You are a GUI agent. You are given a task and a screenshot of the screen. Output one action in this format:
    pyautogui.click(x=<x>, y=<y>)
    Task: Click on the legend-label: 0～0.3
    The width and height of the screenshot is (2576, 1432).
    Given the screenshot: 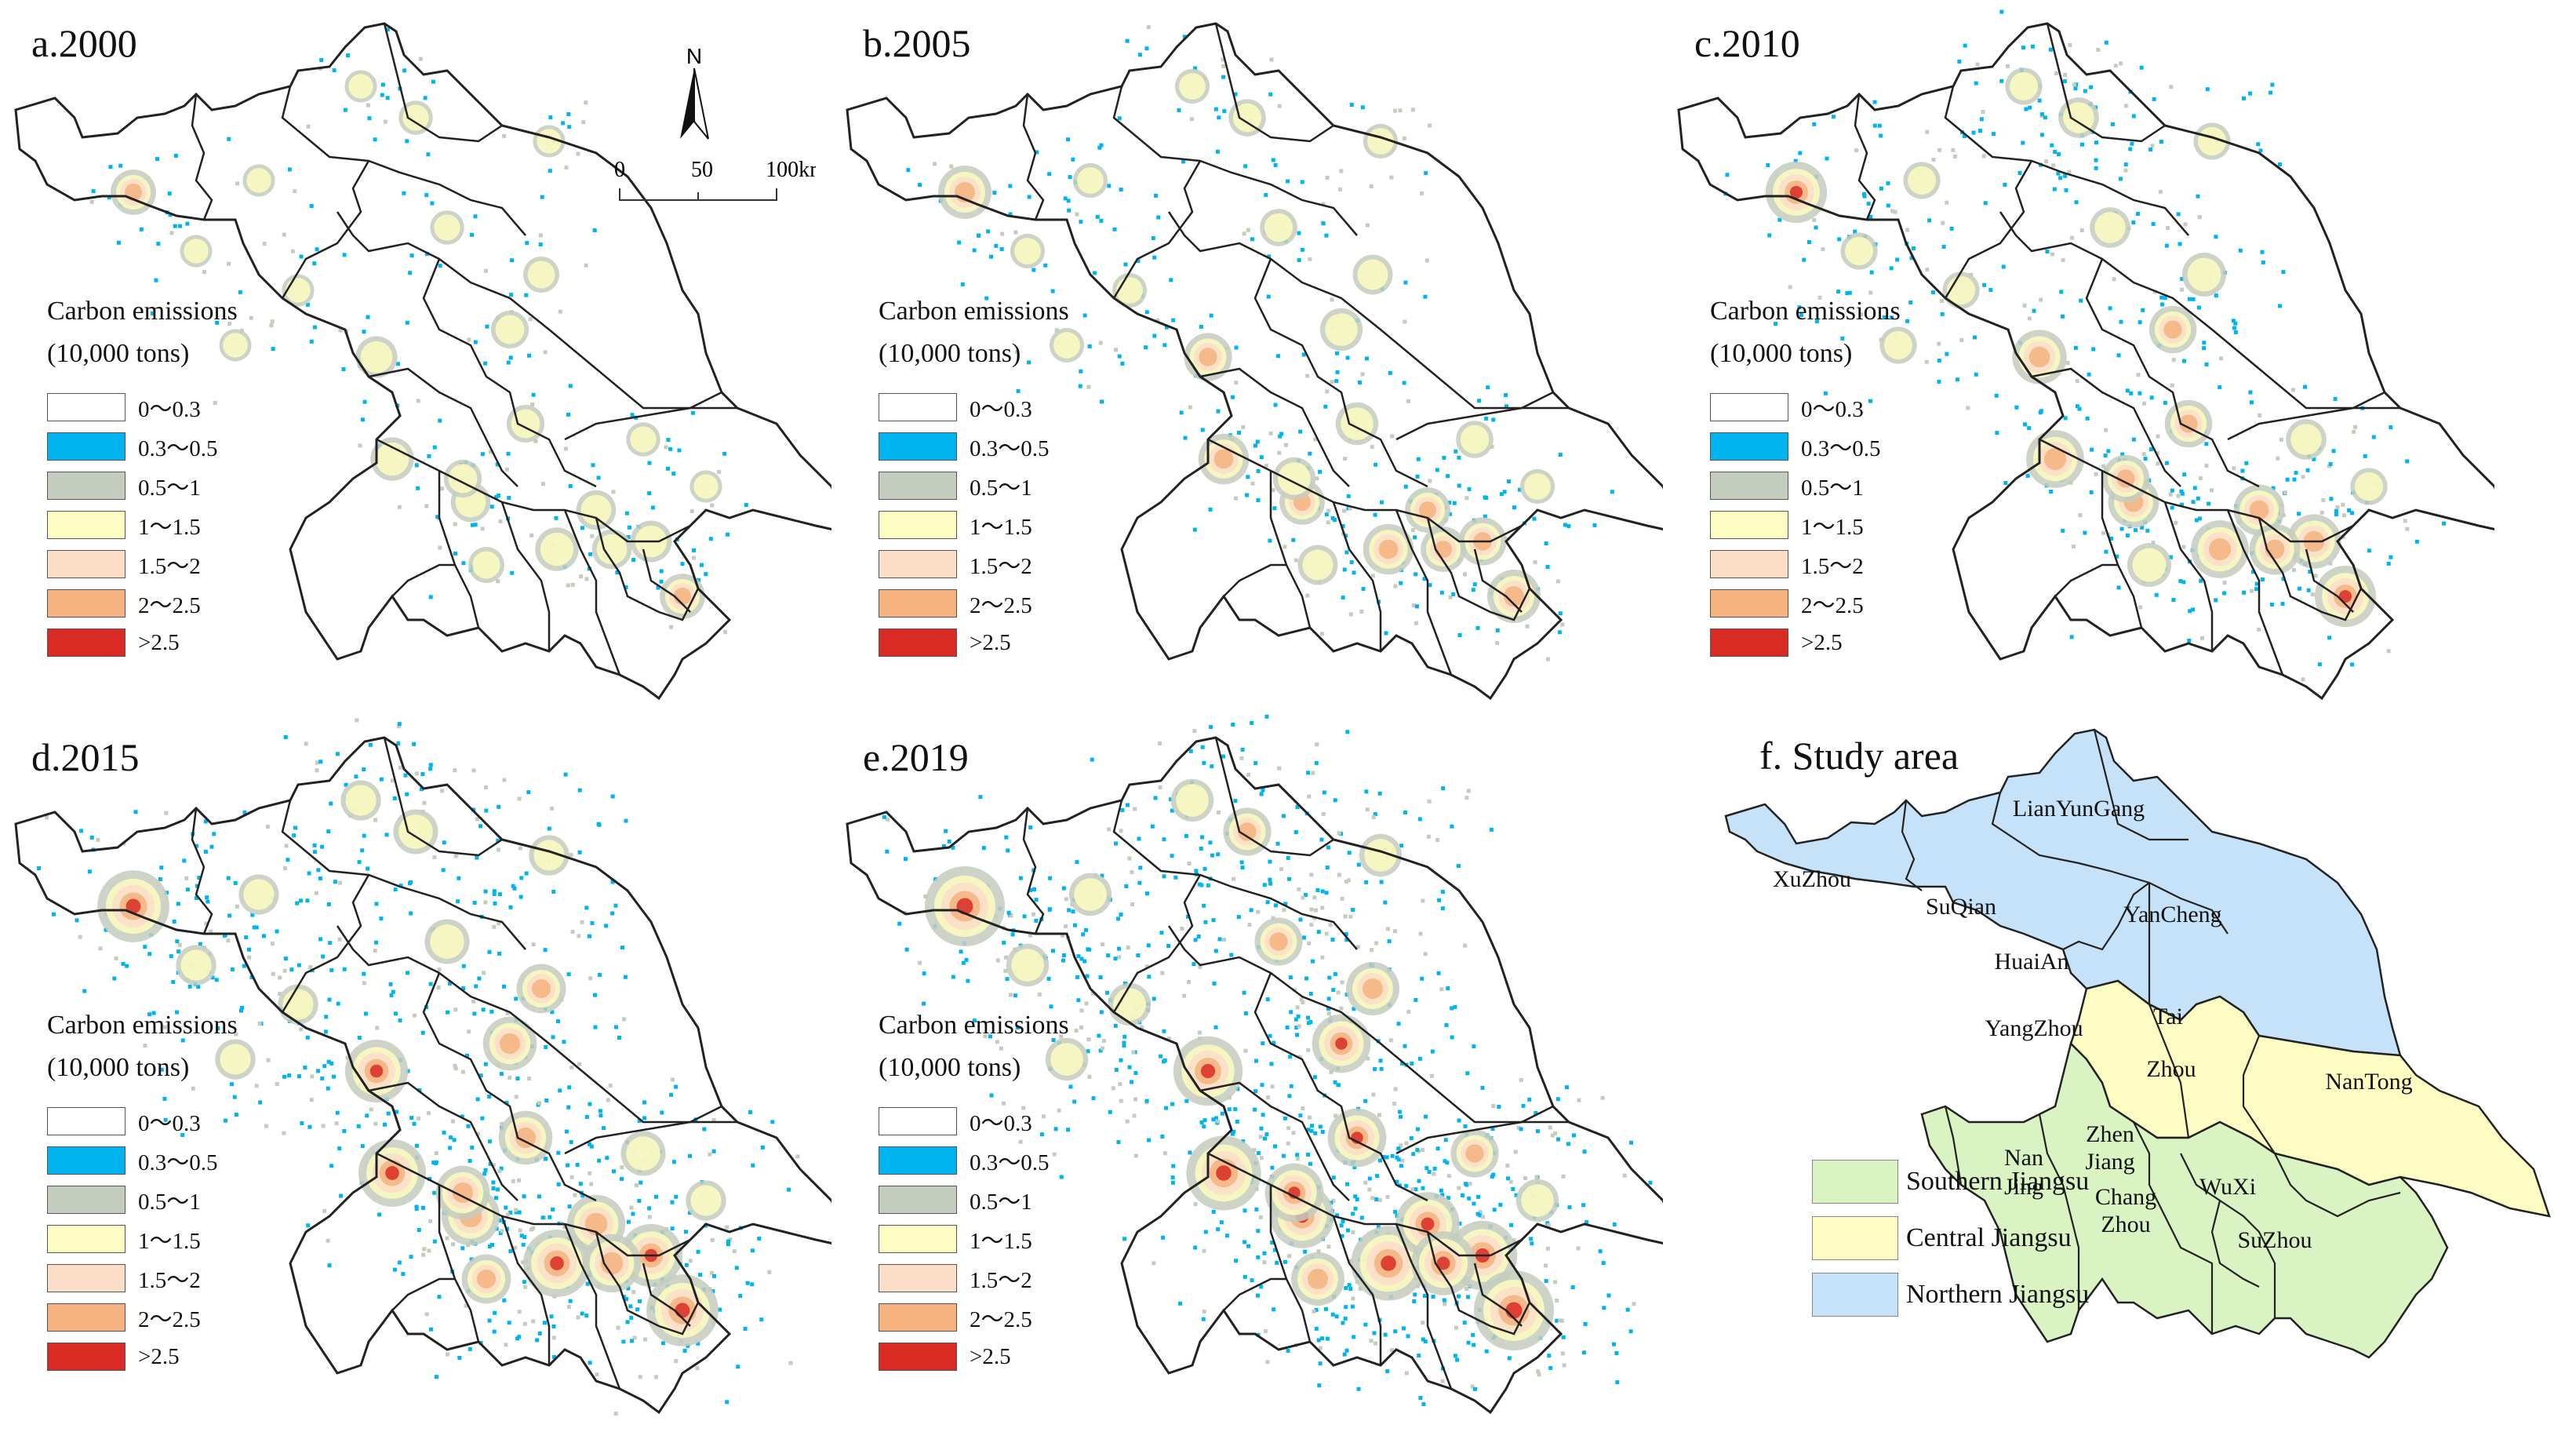 What is the action you would take?
    pyautogui.click(x=1001, y=1123)
    